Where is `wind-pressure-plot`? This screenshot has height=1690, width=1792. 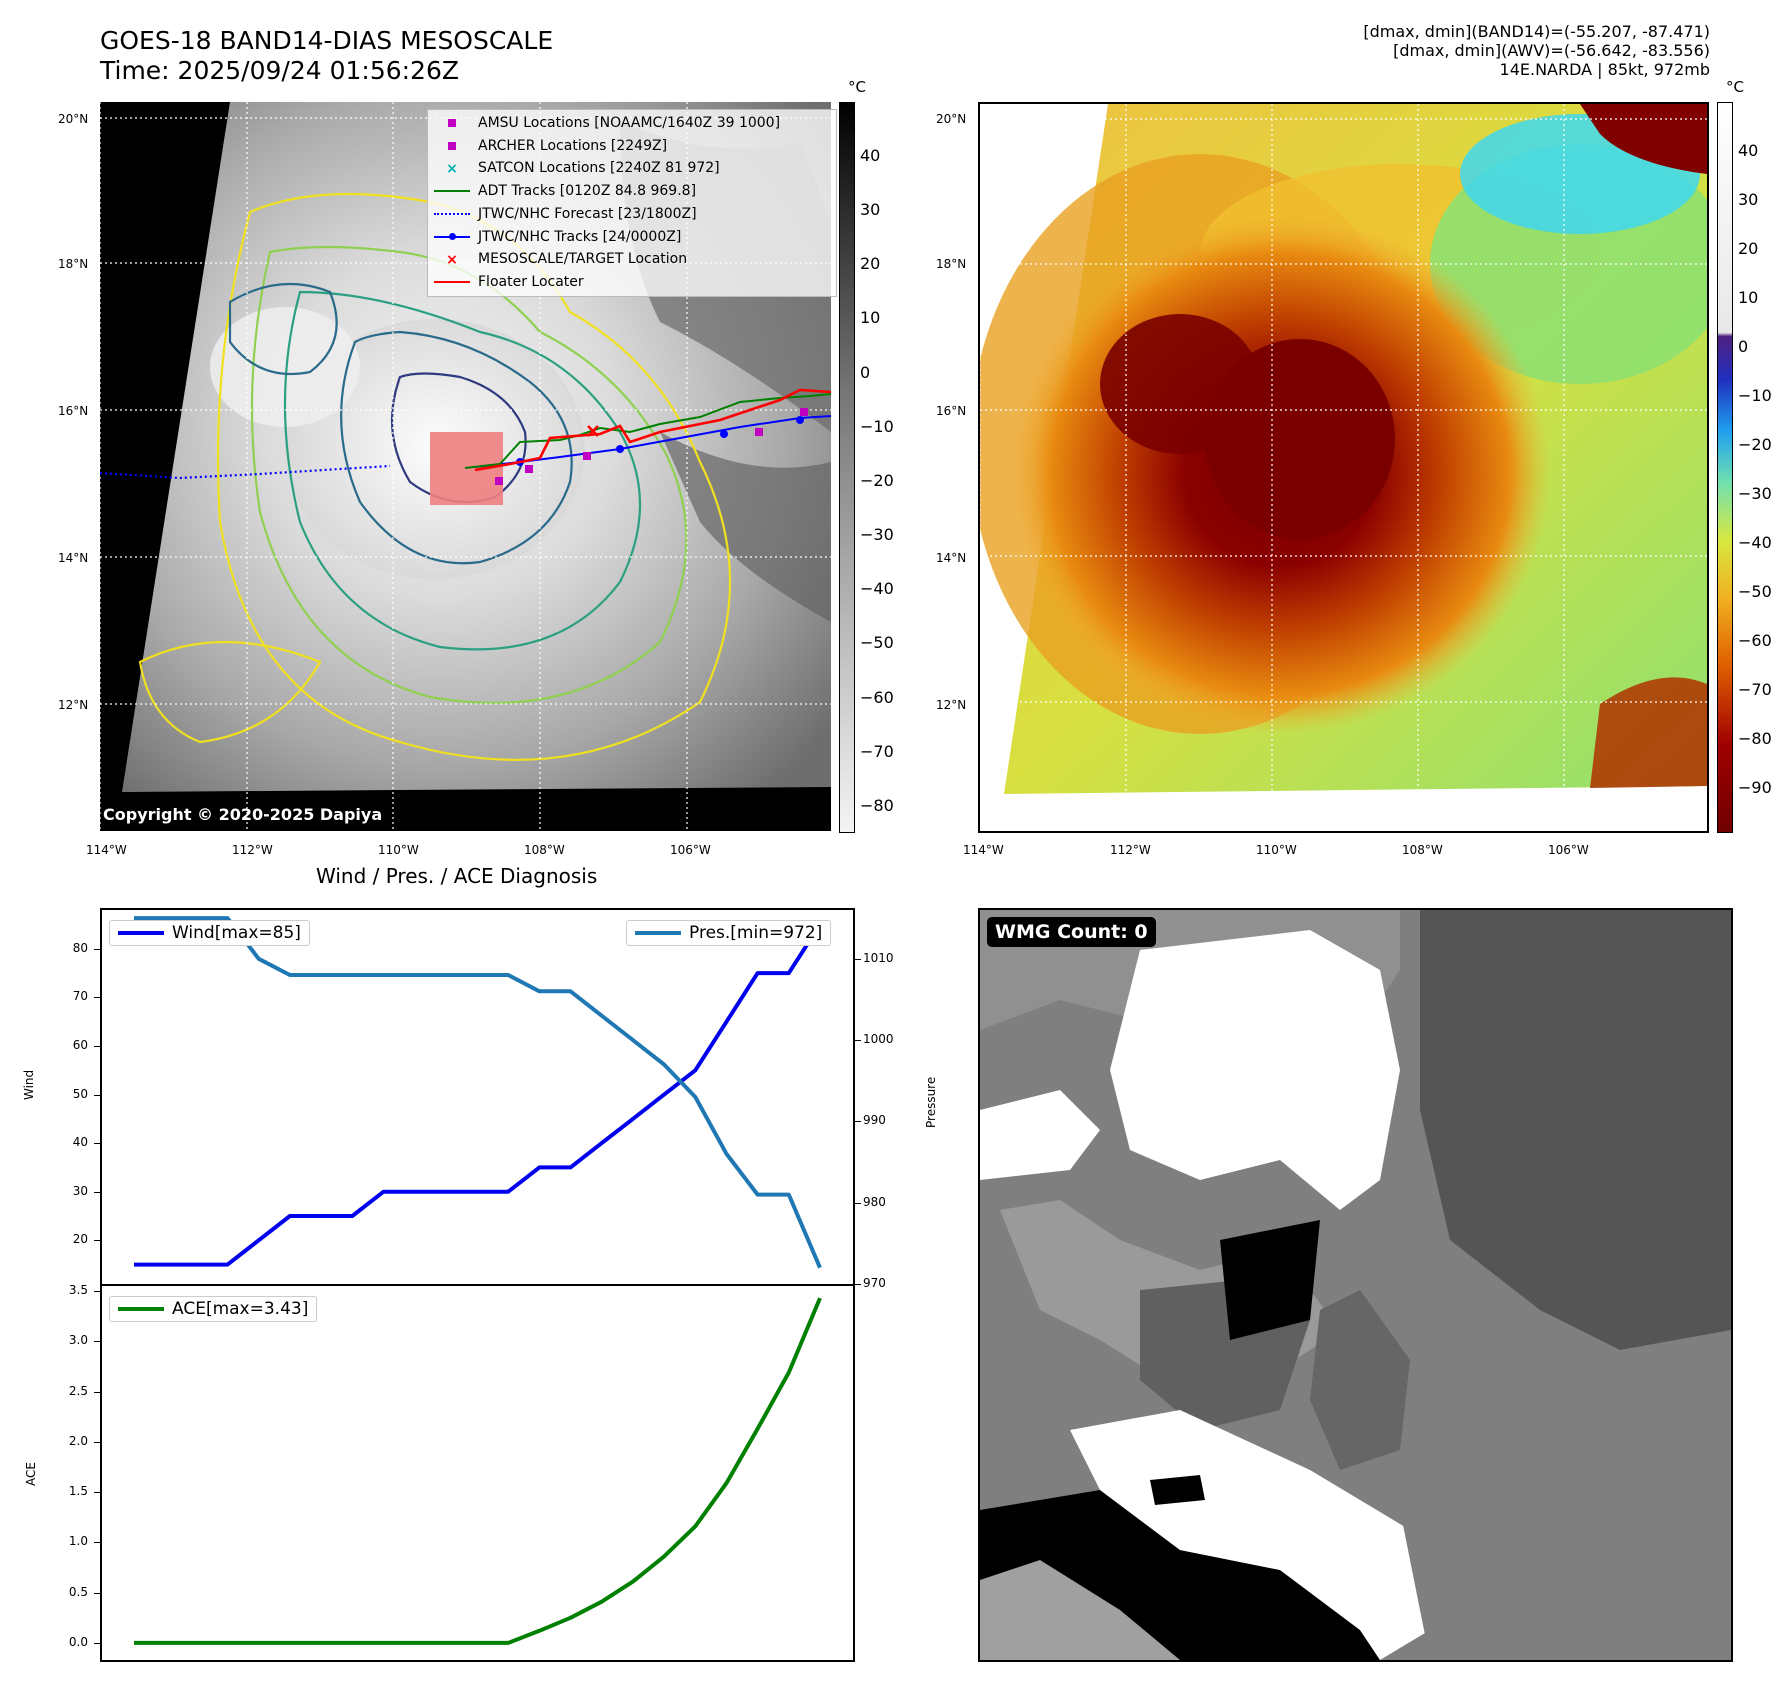
wind-pressure-plot is located at coordinates (478, 1092).